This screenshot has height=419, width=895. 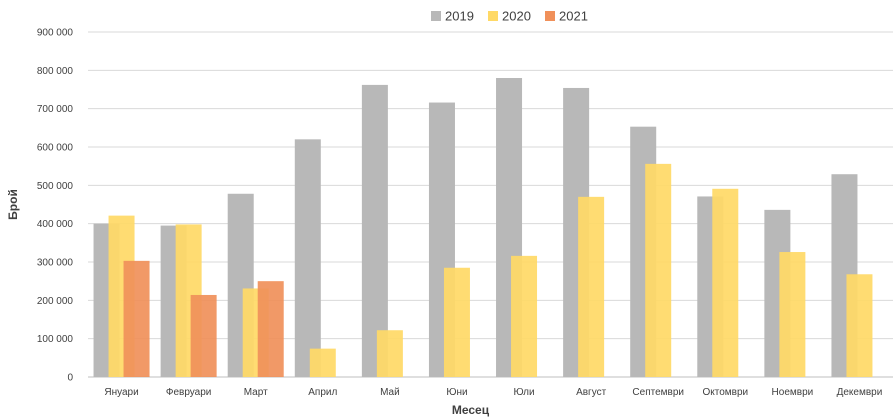 What do you see at coordinates (55, 71) in the screenshot?
I see `y-tick-label: 800 000` at bounding box center [55, 71].